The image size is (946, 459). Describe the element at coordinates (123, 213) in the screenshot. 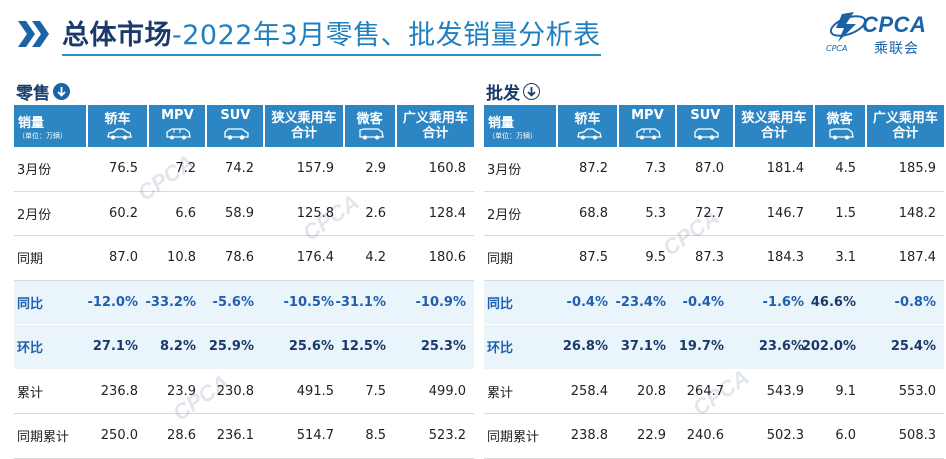

I see `table-cell: 60.2` at that location.